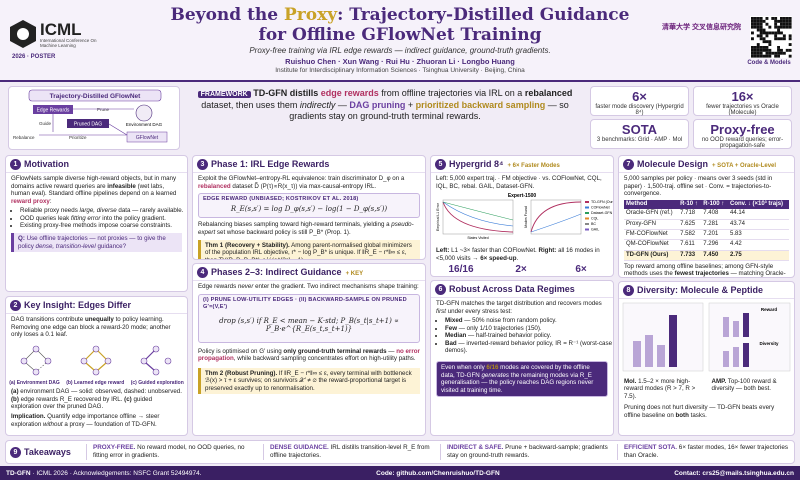 The image size is (800, 480). Describe the element at coordinates (706, 205) in the screenshot. I see `table-header-row: Method R-10 ↑ R-100 ↑ Conv. ↓ (×10³ trajs)` at that location.